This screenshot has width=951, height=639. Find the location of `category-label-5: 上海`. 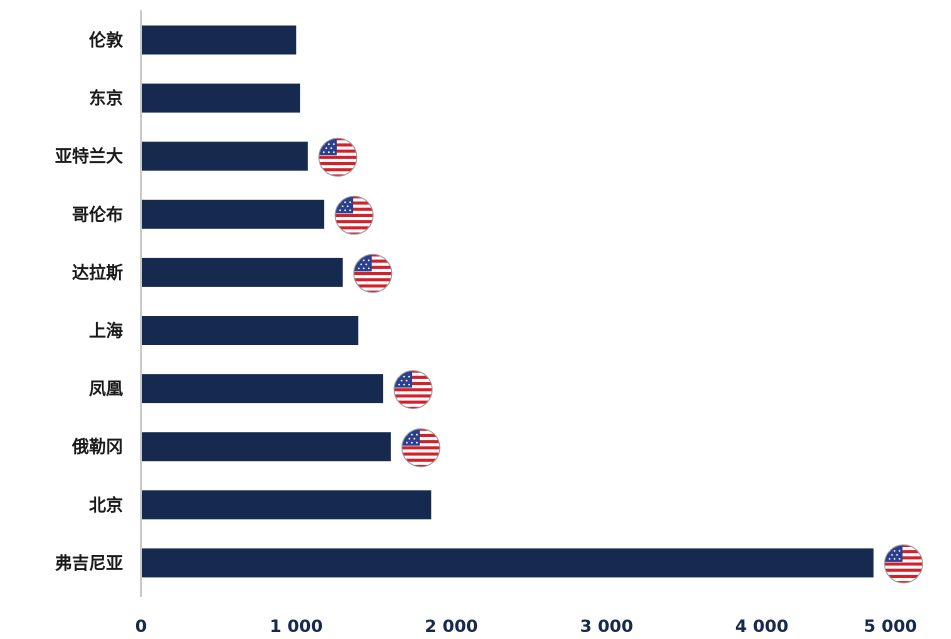

category-label-5: 上海 is located at coordinates (106, 331).